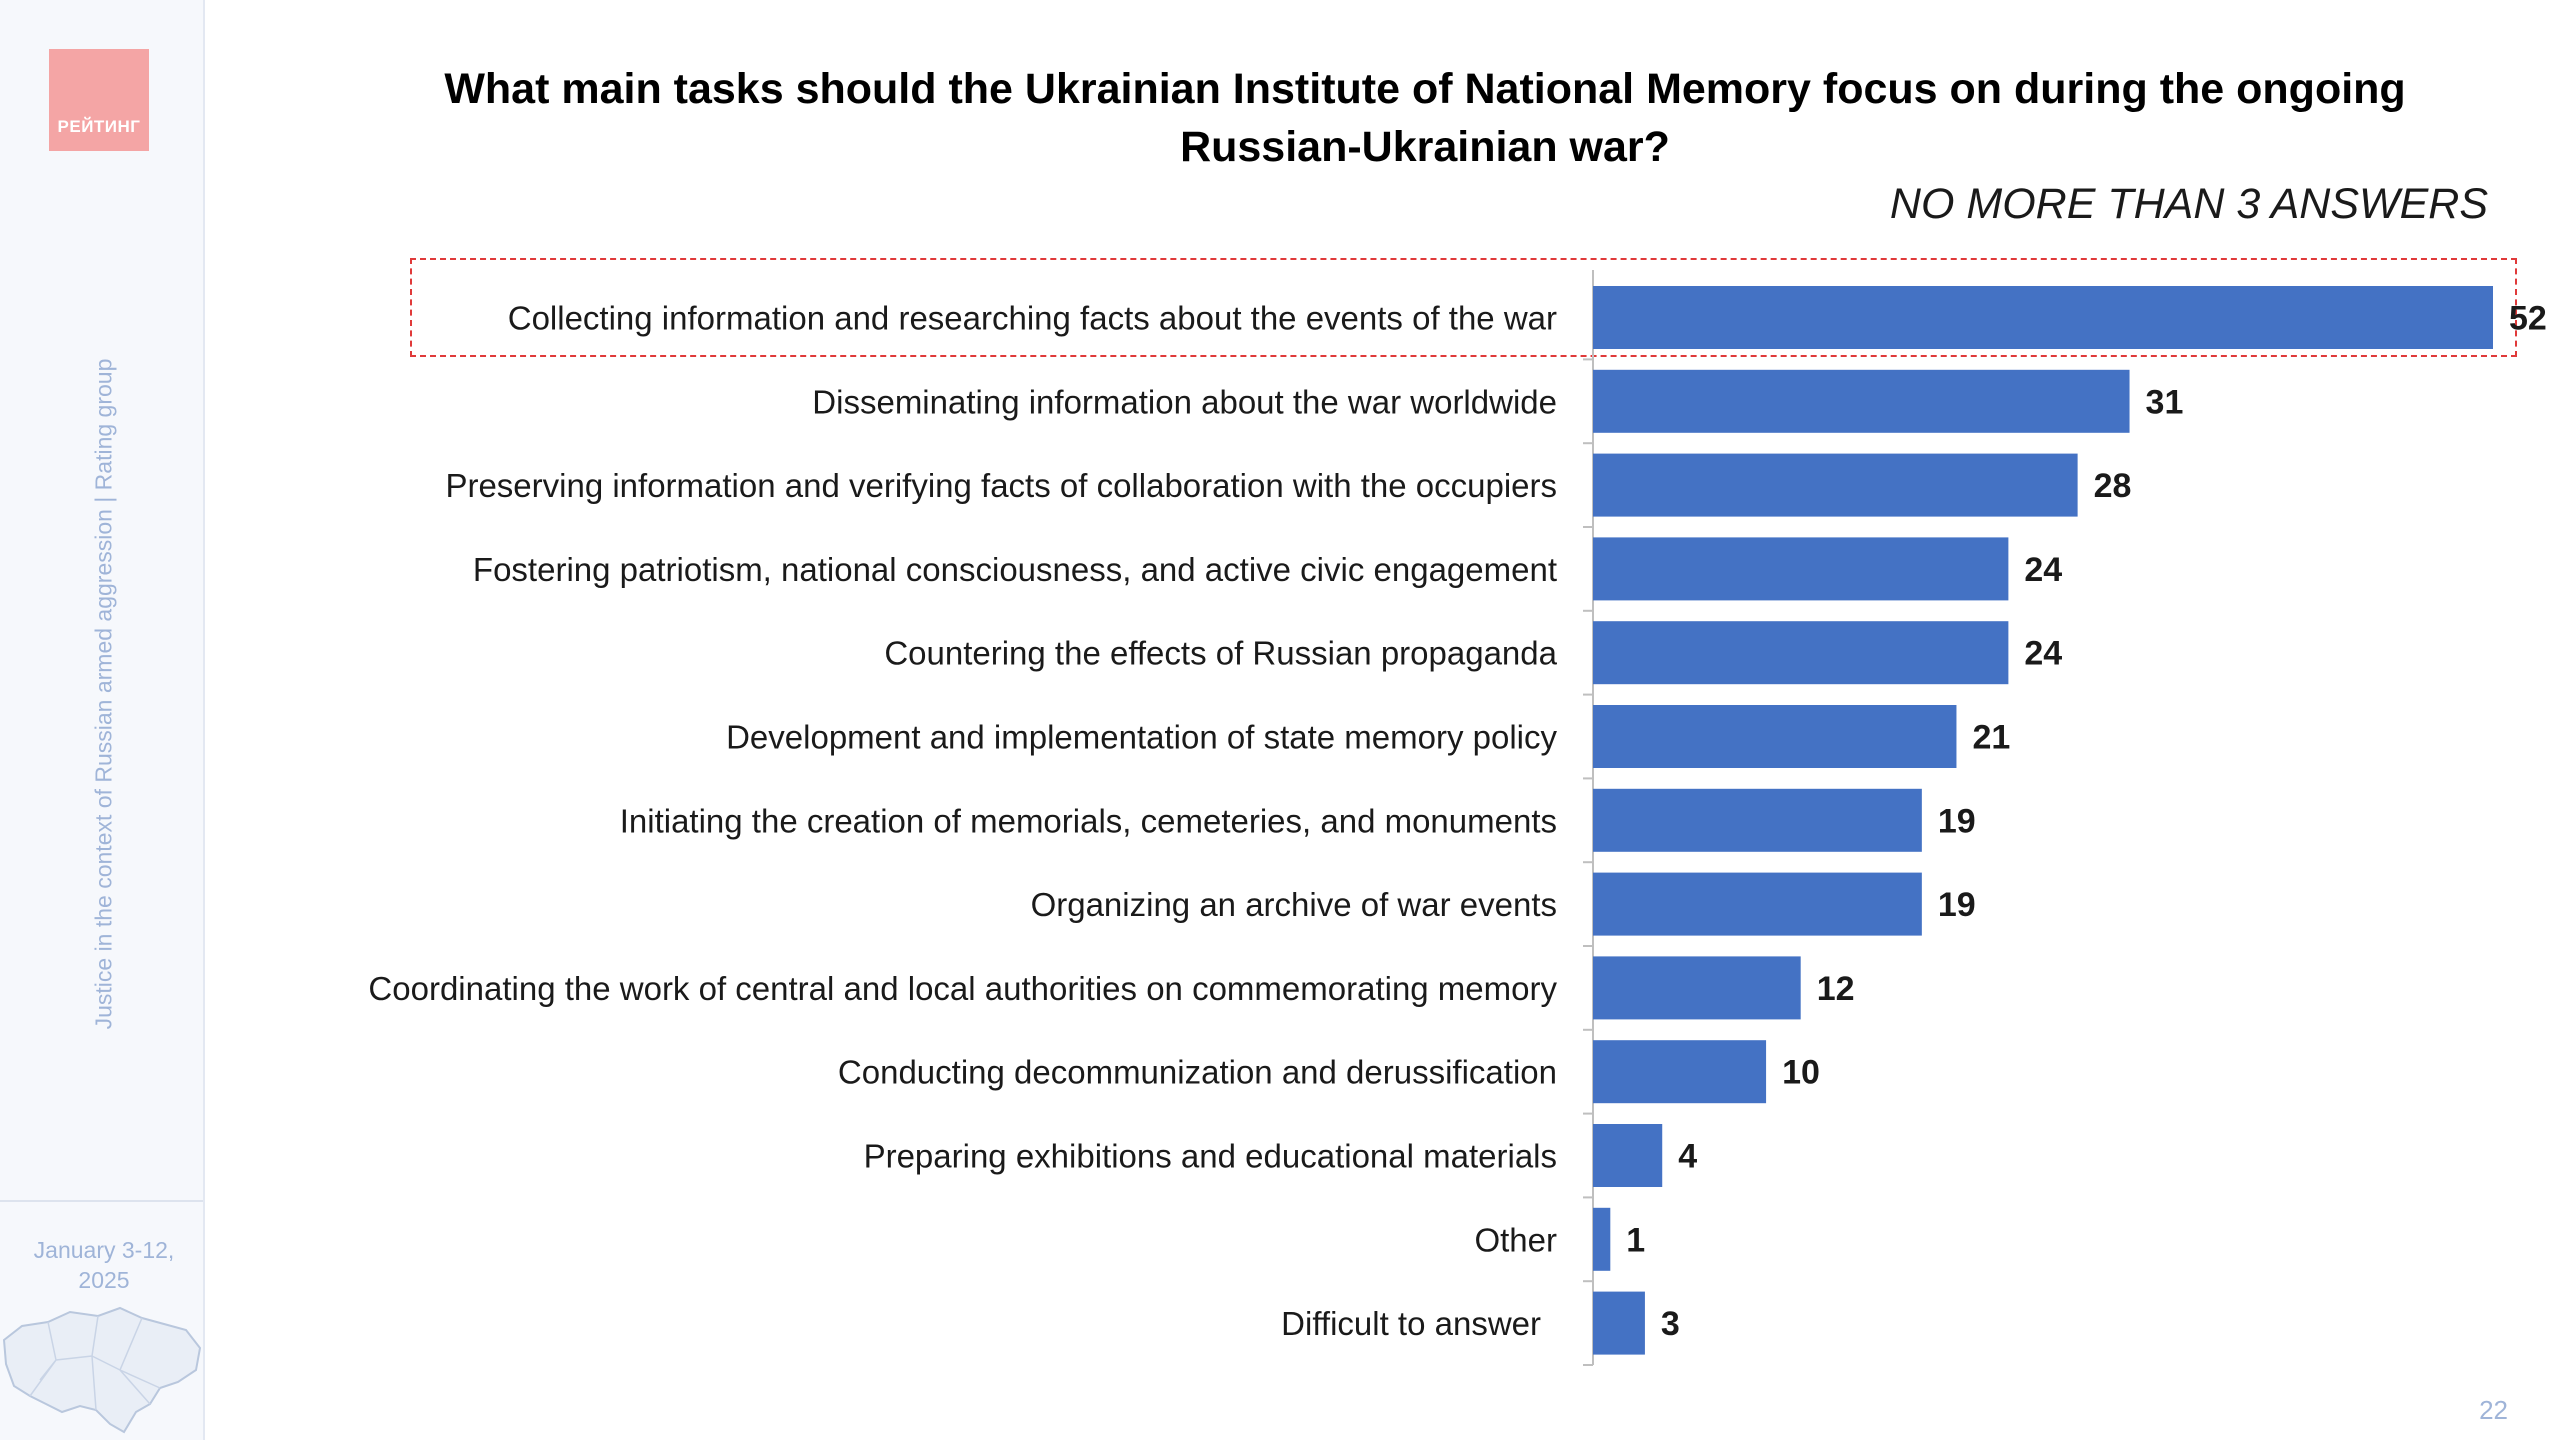  I want to click on page-number: 22, so click(2493, 1410).